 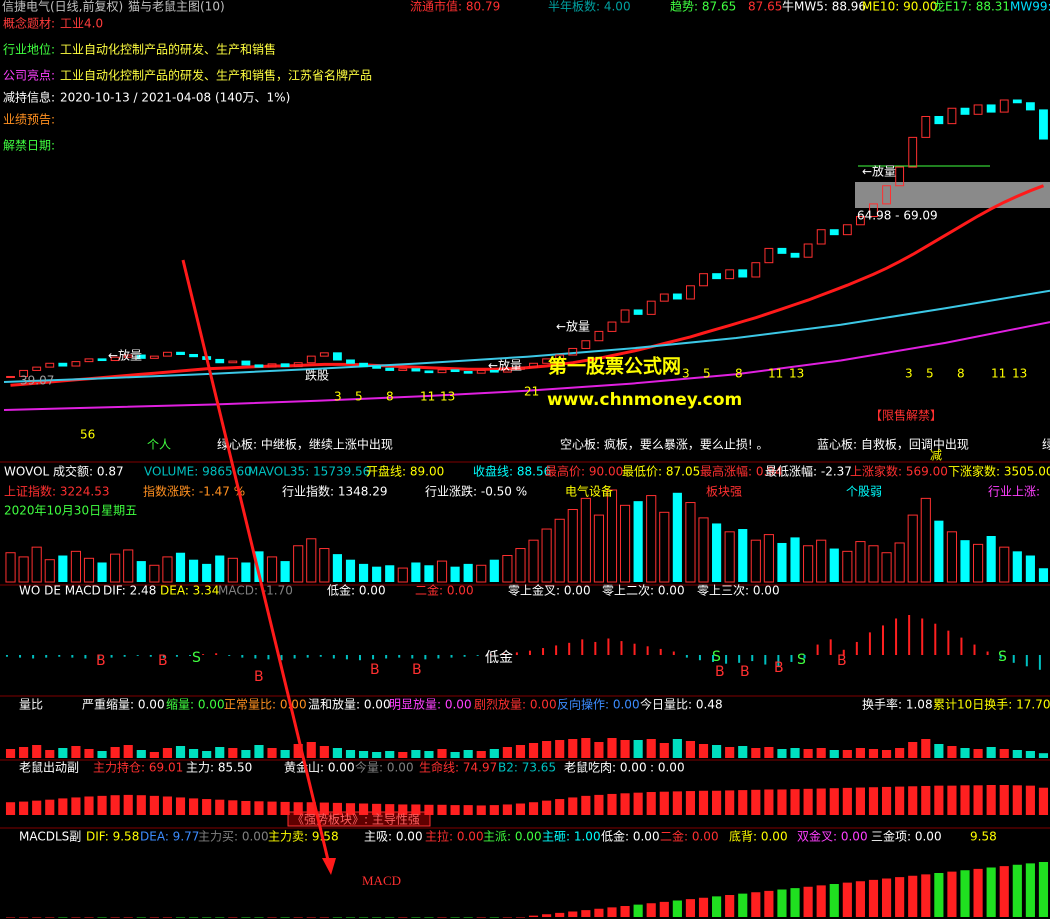 I want to click on macd-header-item: MACD: -1.70, so click(x=255, y=591).